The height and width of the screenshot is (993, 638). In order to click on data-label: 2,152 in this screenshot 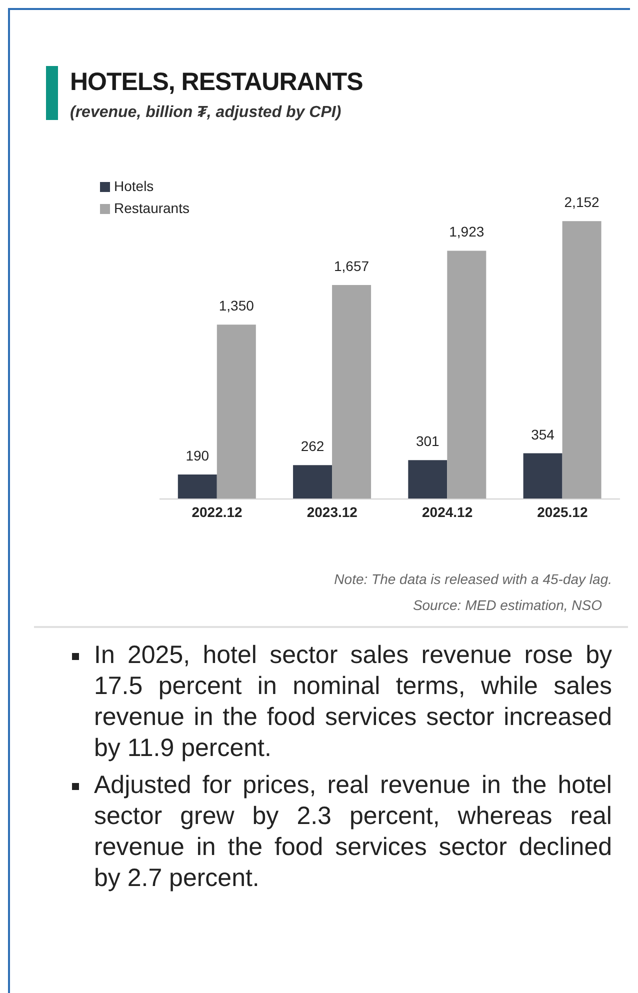, I will do `click(582, 202)`.